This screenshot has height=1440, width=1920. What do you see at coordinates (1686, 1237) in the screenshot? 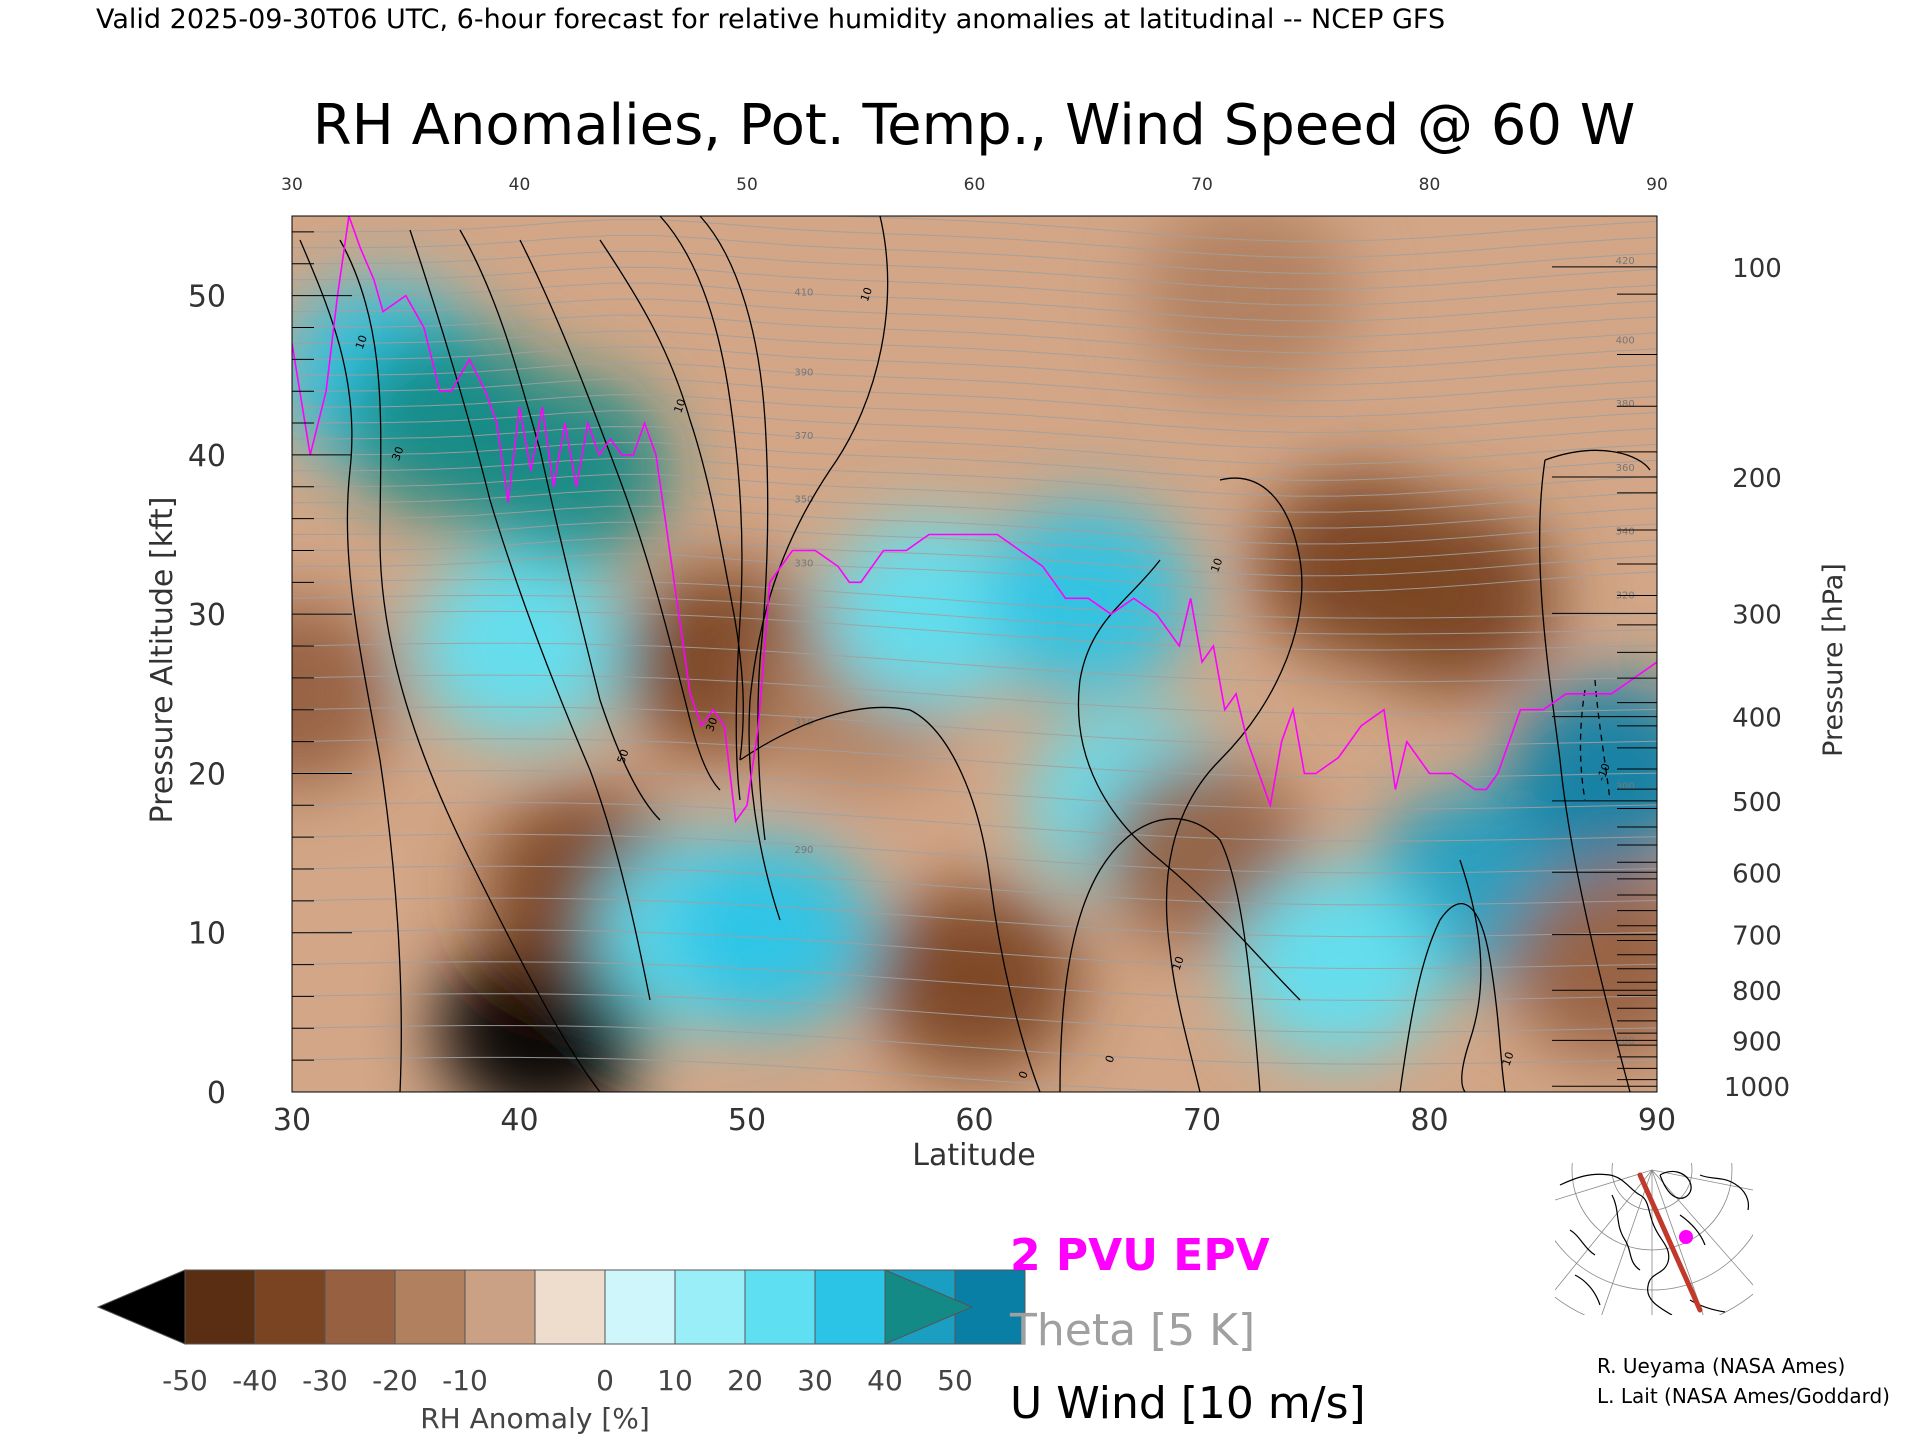
I see `inset-map-marker` at bounding box center [1686, 1237].